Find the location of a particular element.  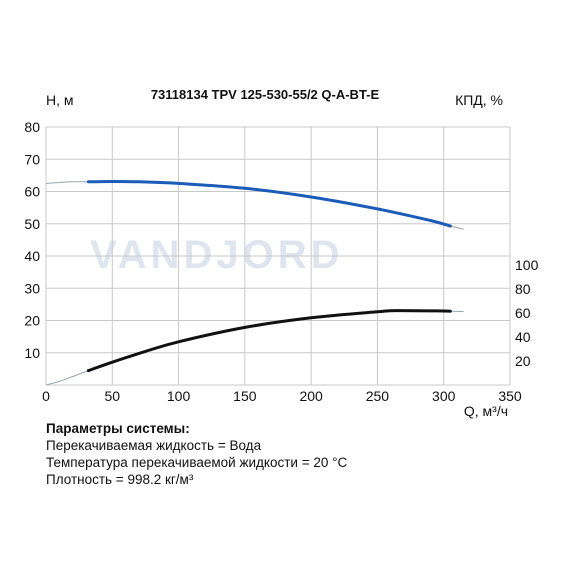

y-right-tick-label: 20 is located at coordinates (523, 361).